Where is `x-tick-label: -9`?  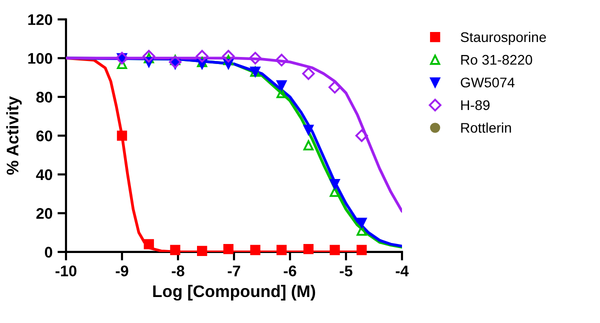 x-tick-label: -9 is located at coordinates (122, 271).